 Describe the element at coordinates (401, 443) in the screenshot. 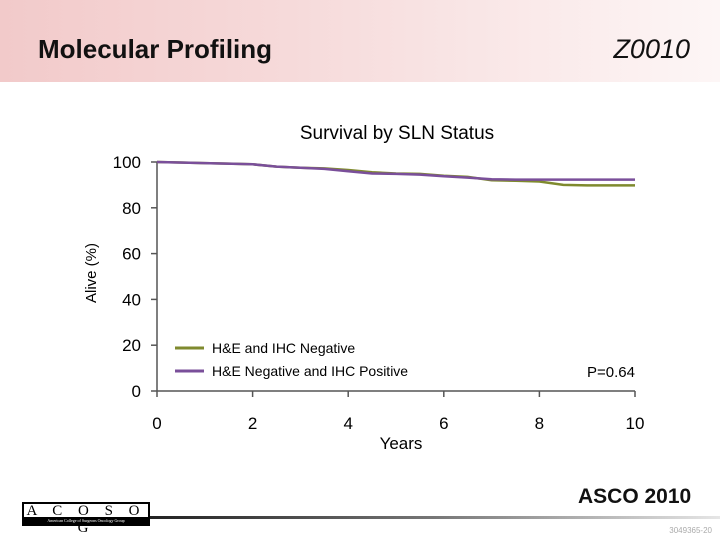

I see `x-axis-label: Years` at that location.